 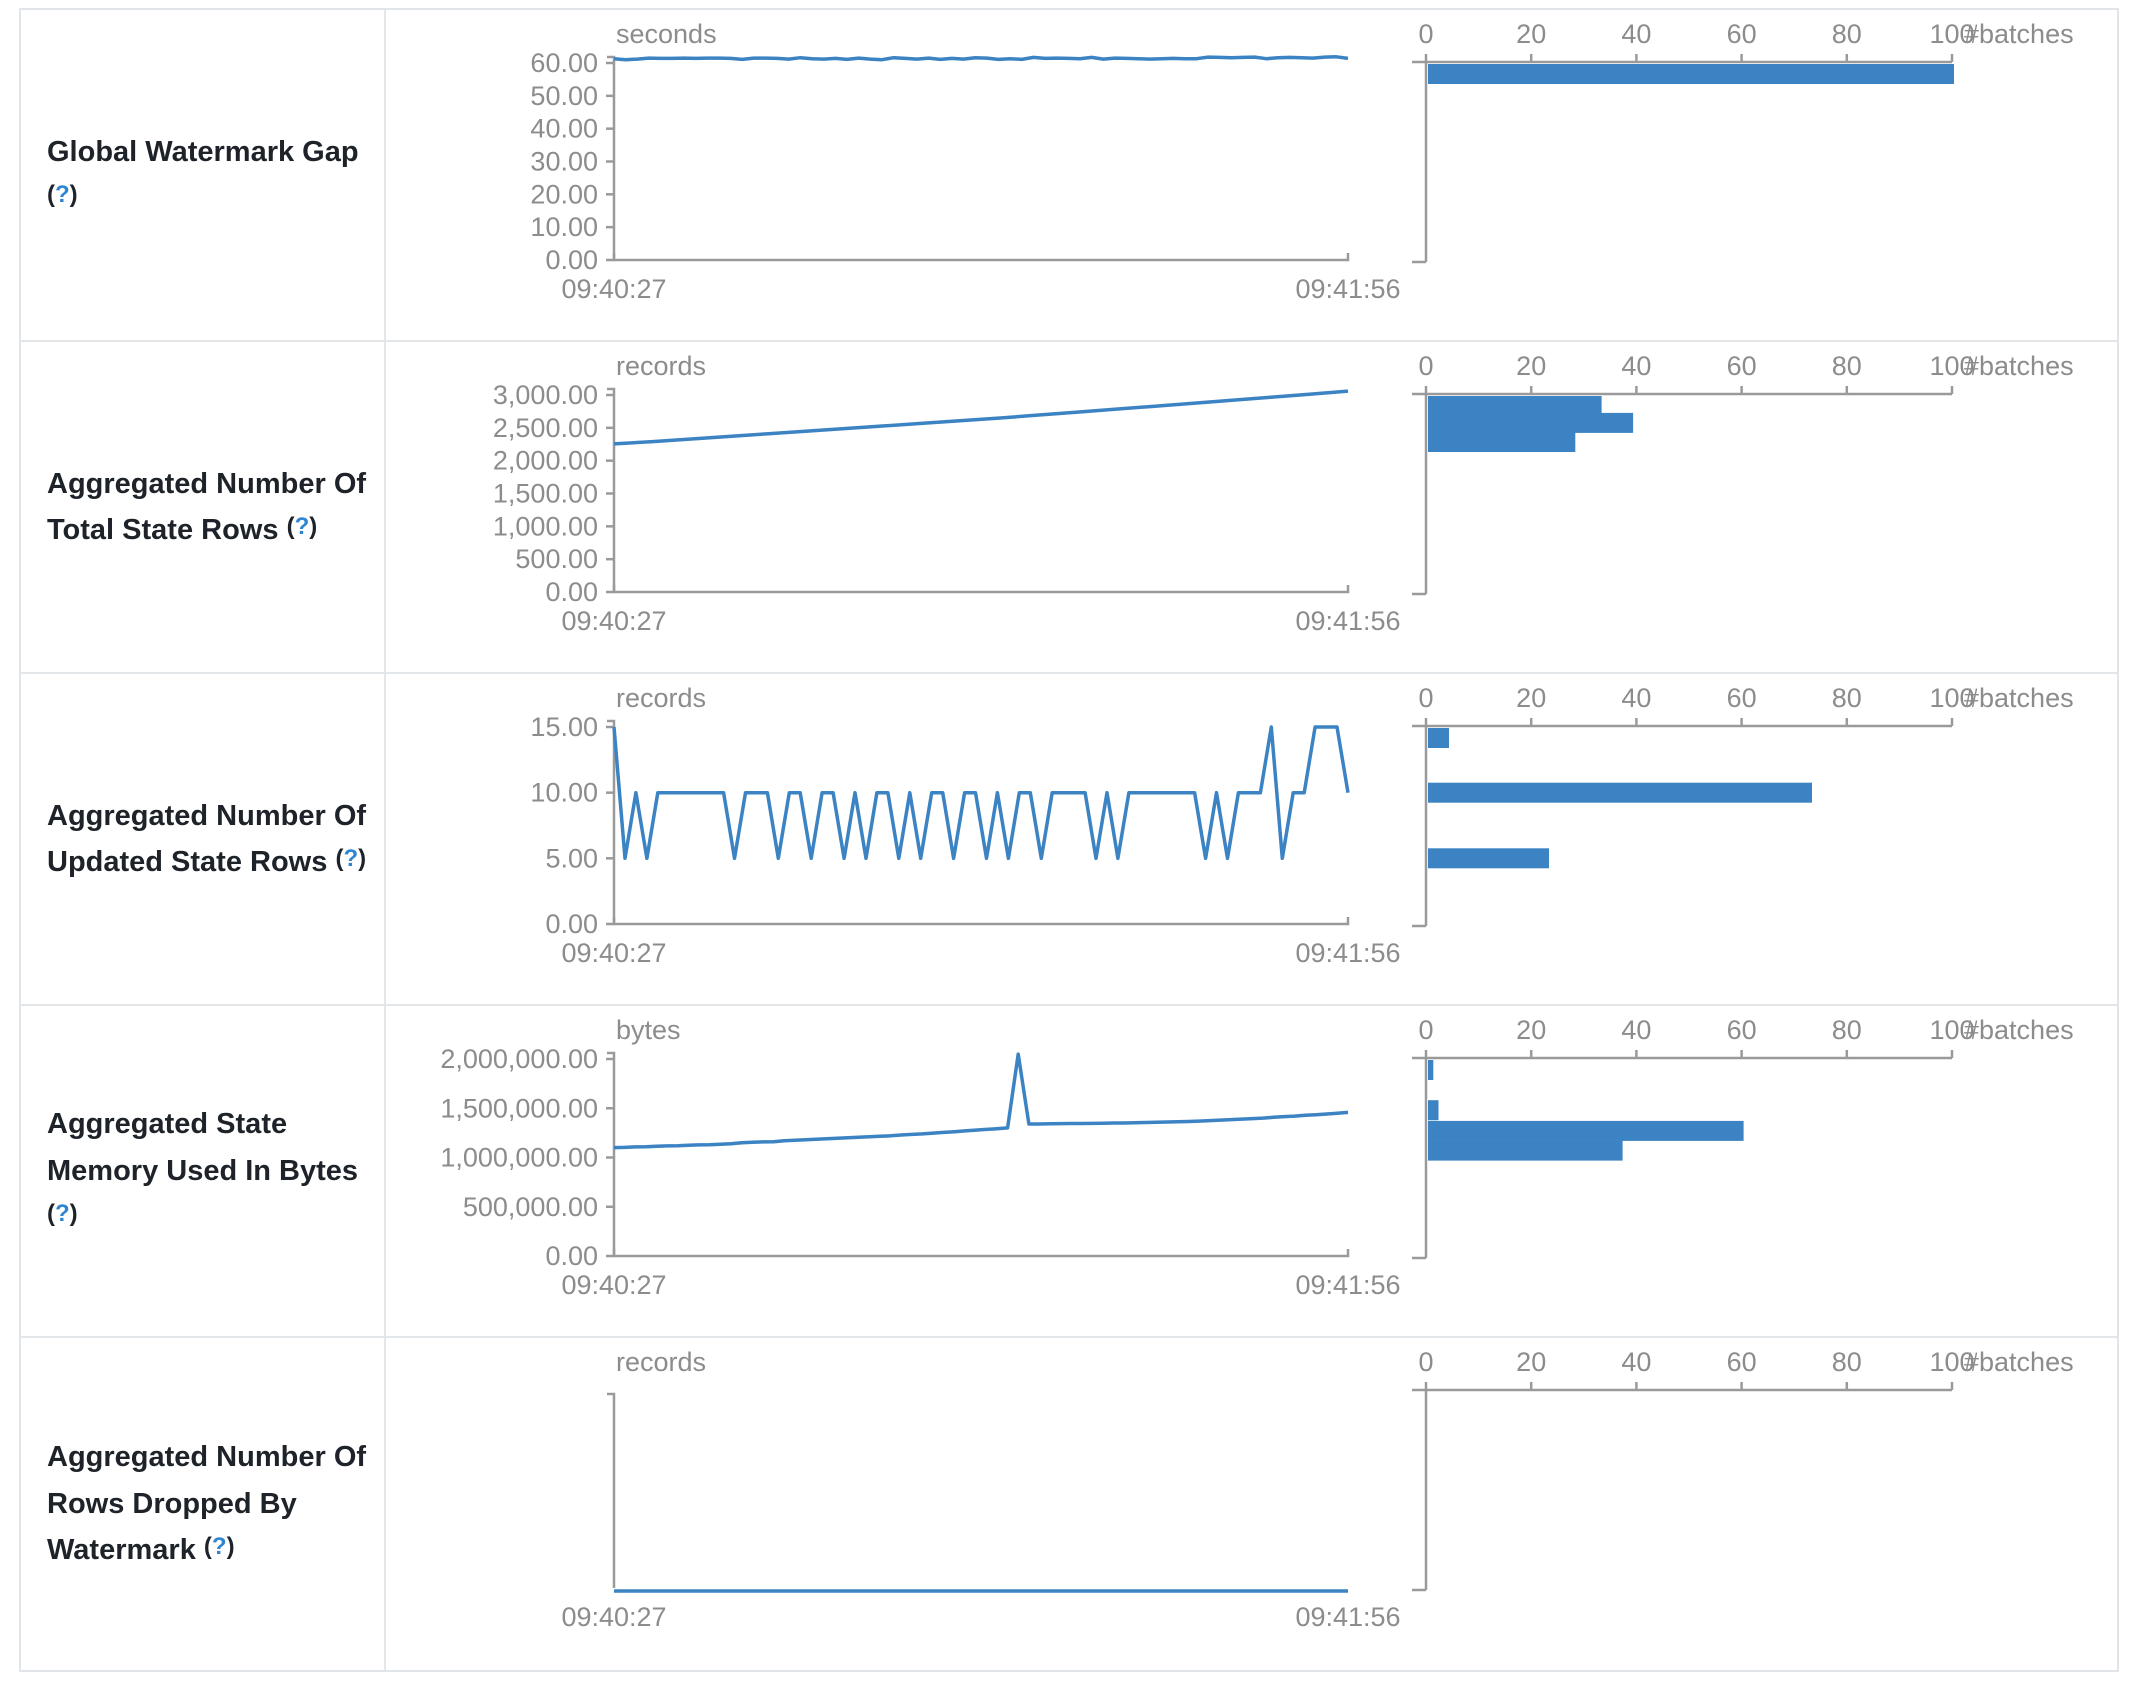 What do you see at coordinates (207, 506) in the screenshot?
I see `metric-title-text: Aggregated Number Of Total State Rows` at bounding box center [207, 506].